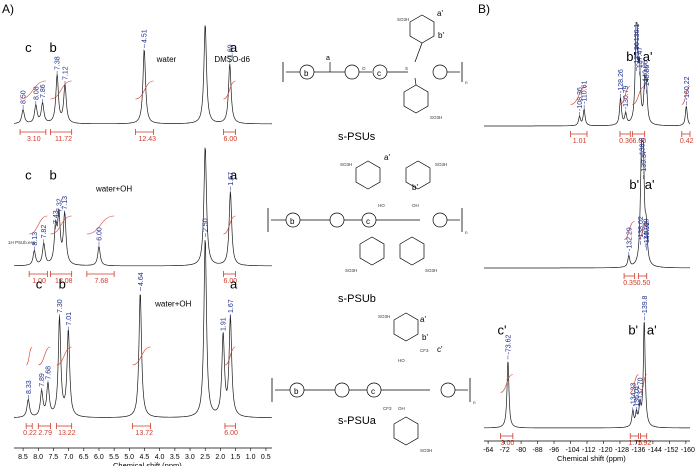 This screenshot has width=700, height=466. I want to click on integral-value: 12.43, so click(148, 139).